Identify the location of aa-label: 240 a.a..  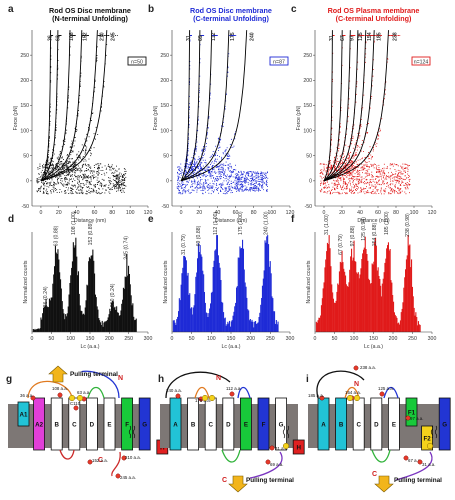
(174, 390).